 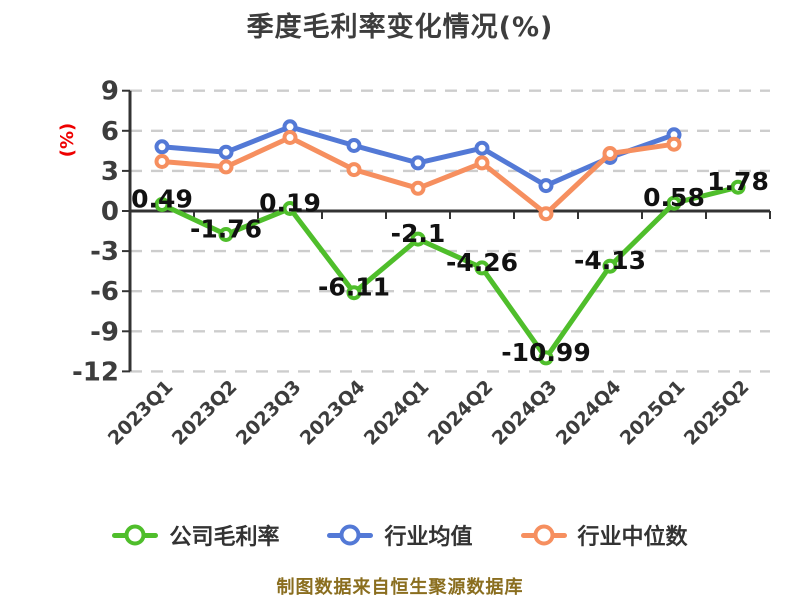 I want to click on data-label: -4.13, so click(x=610, y=260).